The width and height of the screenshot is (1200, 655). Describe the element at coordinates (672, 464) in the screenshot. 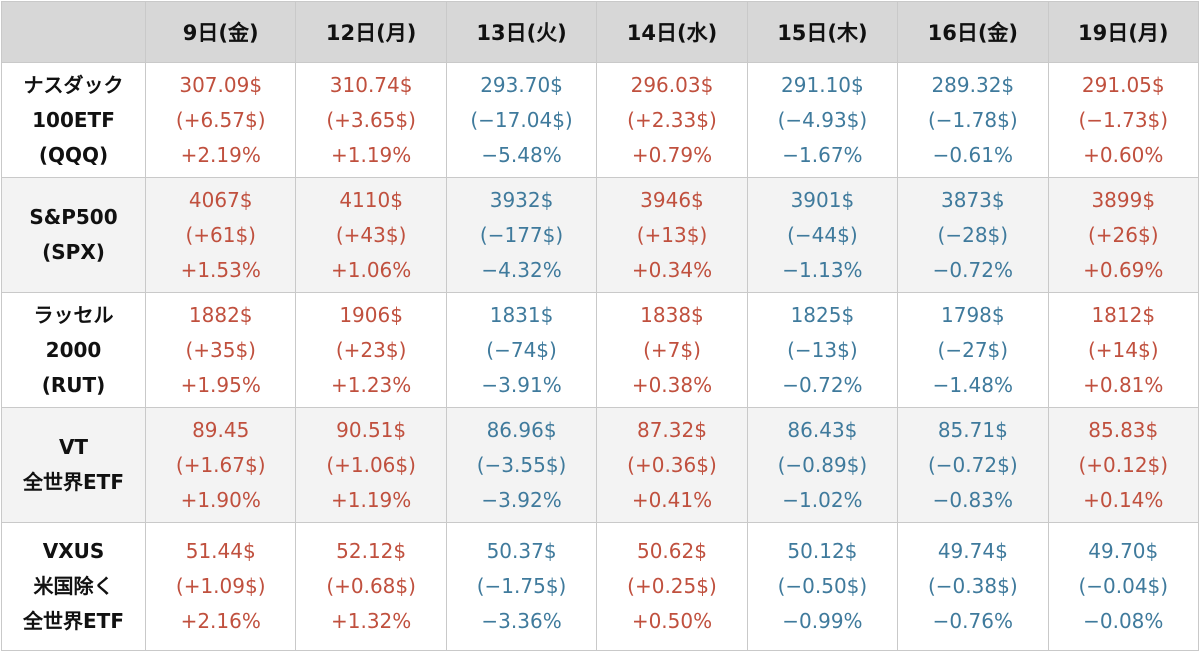

I see `change-value: (+0.36$)` at that location.